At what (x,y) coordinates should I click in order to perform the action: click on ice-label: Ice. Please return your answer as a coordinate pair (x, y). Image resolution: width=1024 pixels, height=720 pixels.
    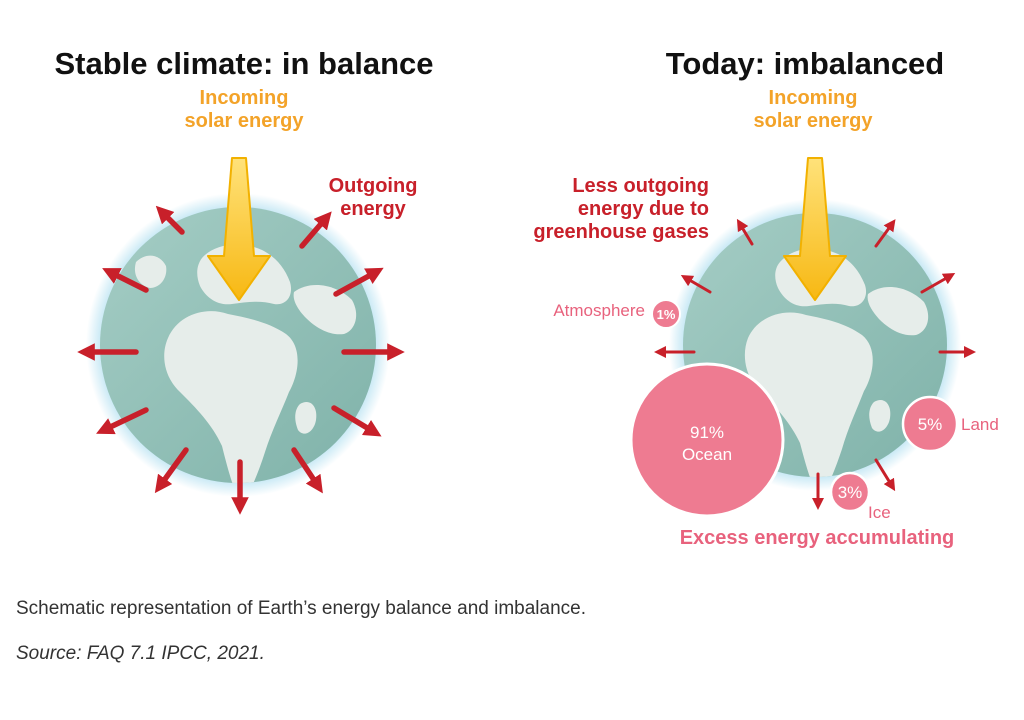
    Looking at the image, I should click on (879, 512).